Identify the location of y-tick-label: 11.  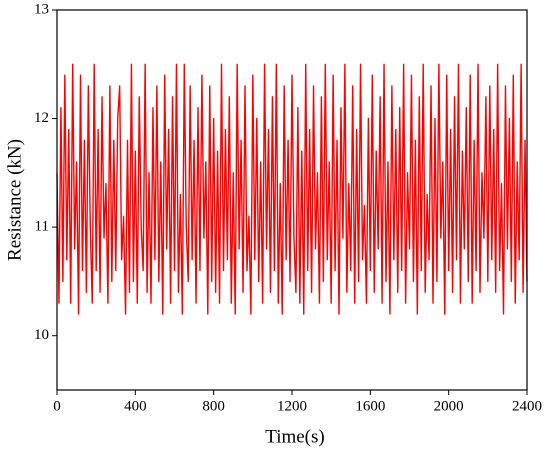
(42, 227).